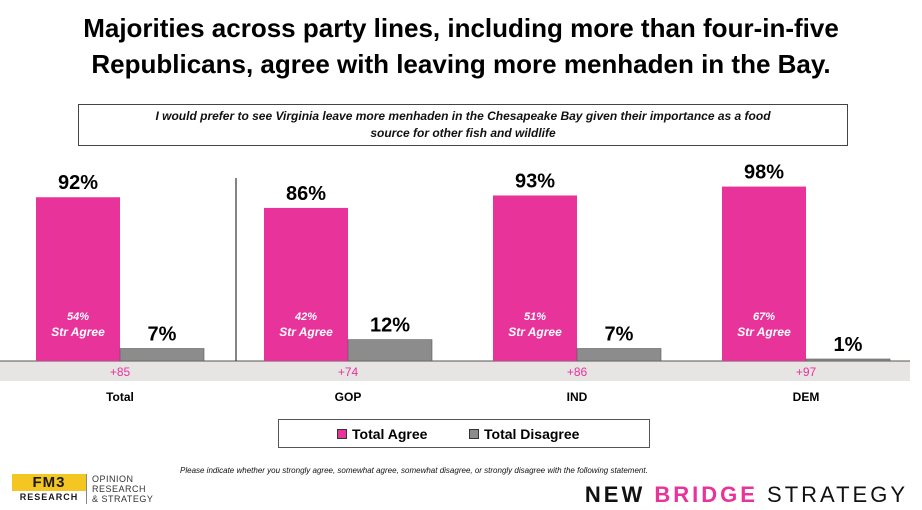  I want to click on label-disagree-total: 7%, so click(162, 335).